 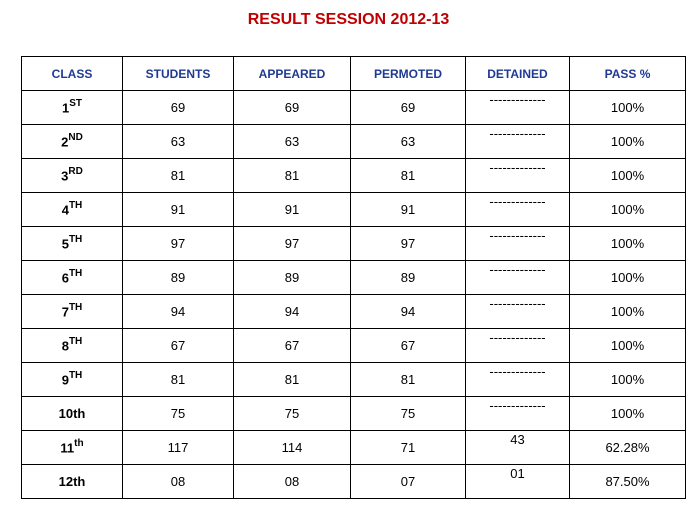 I want to click on detained-cell: 43, so click(x=517, y=447).